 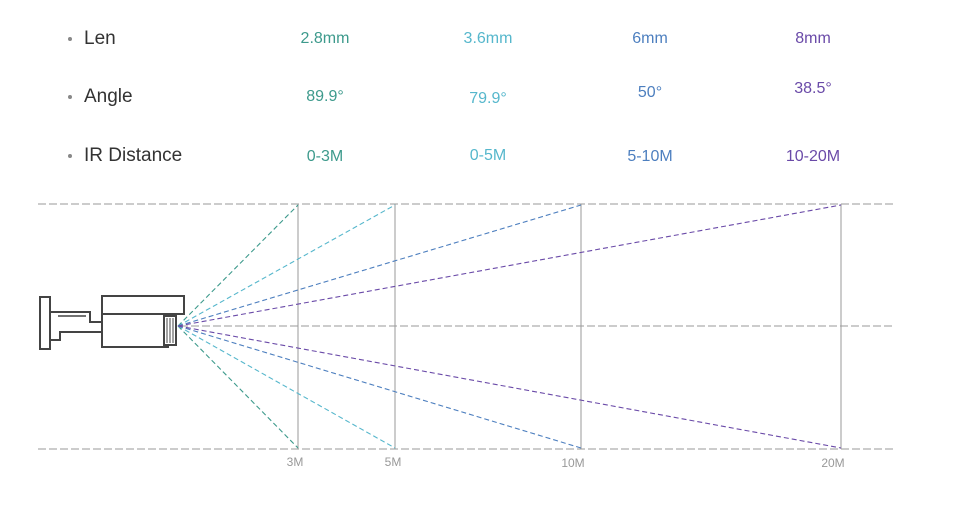 I want to click on beam-3.6mm-upper, so click(x=286, y=265).